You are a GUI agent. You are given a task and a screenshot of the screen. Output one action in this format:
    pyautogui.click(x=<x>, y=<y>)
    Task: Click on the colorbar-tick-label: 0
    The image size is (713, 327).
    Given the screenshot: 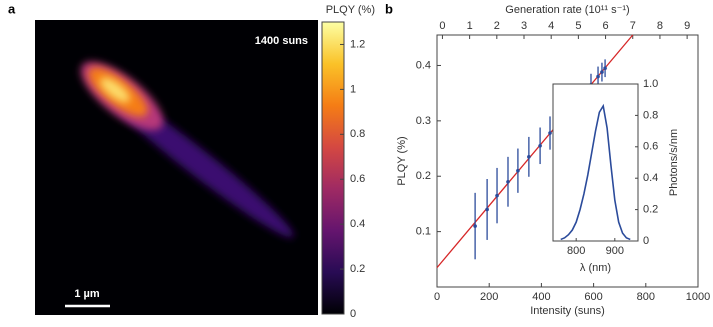 What is the action you would take?
    pyautogui.click(x=353, y=314)
    